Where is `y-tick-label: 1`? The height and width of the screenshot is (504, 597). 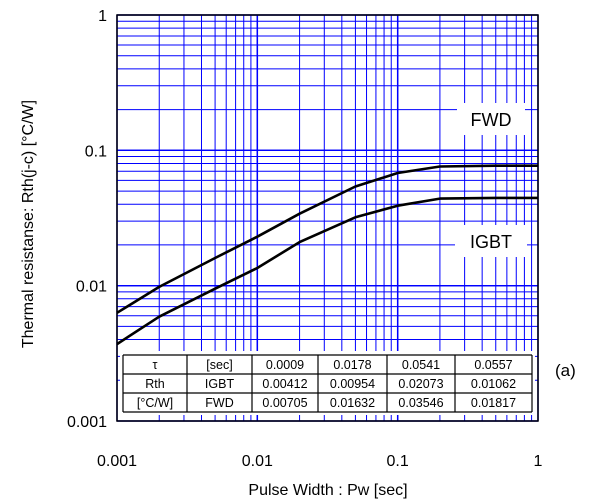 y-tick-label: 1 is located at coordinates (102, 16).